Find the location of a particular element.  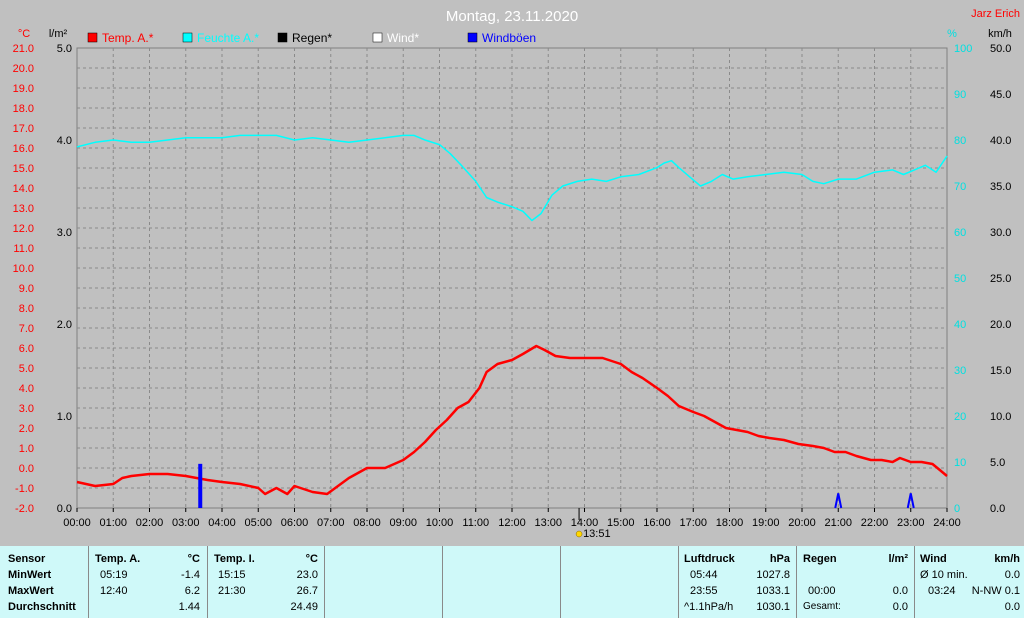

wind-avg10-value: 0.0 is located at coordinates (1012, 575).